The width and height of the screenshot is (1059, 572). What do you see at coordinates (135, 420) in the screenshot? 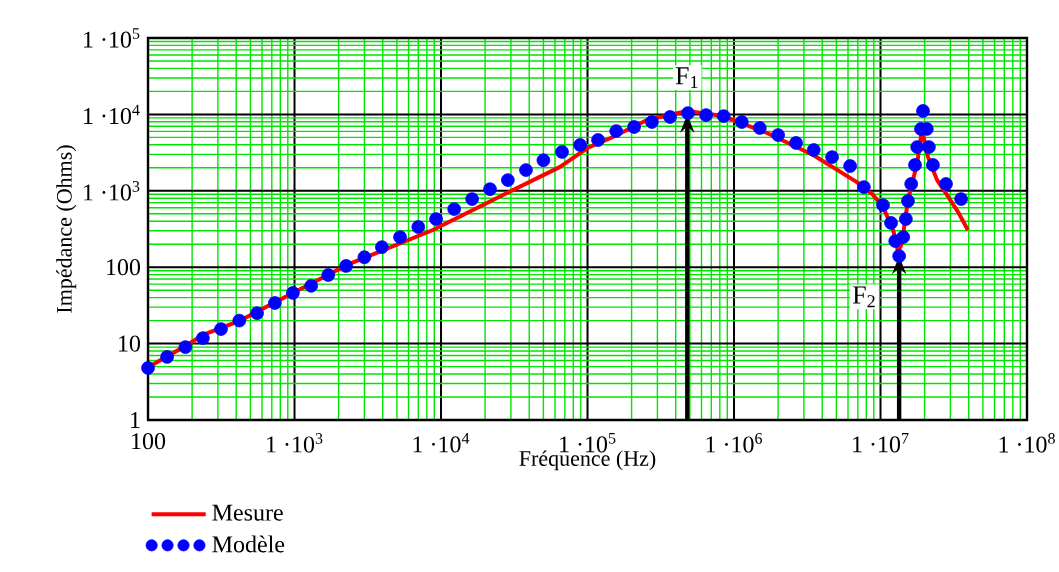
I see `y-tick-label: 1` at bounding box center [135, 420].